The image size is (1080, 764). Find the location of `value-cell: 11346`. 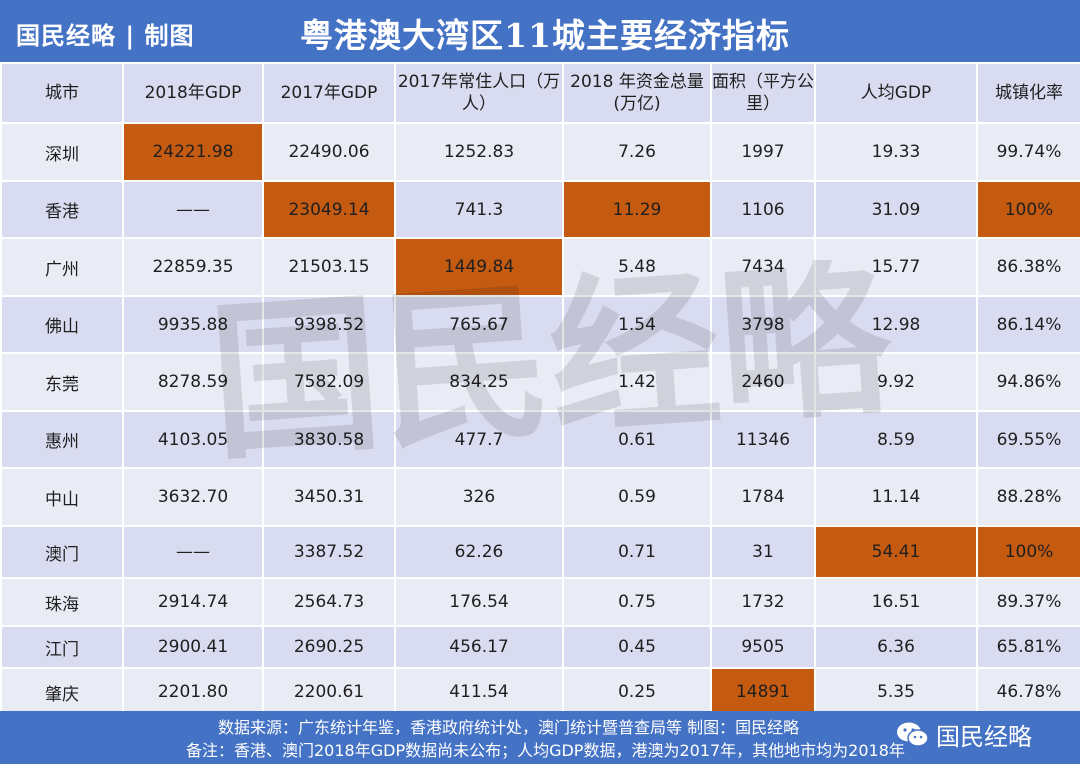

value-cell: 11346 is located at coordinates (763, 439).